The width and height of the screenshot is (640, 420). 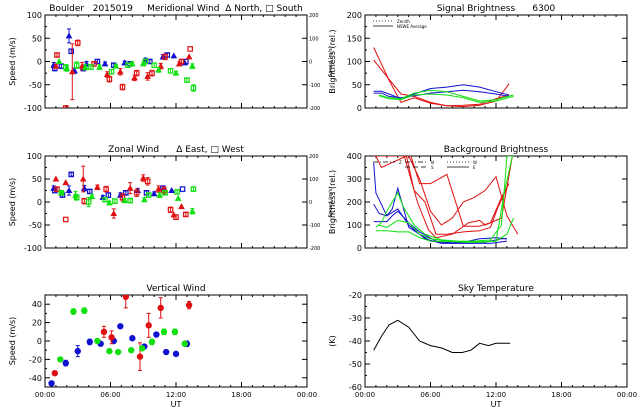 What do you see at coordinates (354, 225) in the screenshot?
I see `y-tick-label: 100` at bounding box center [354, 225].